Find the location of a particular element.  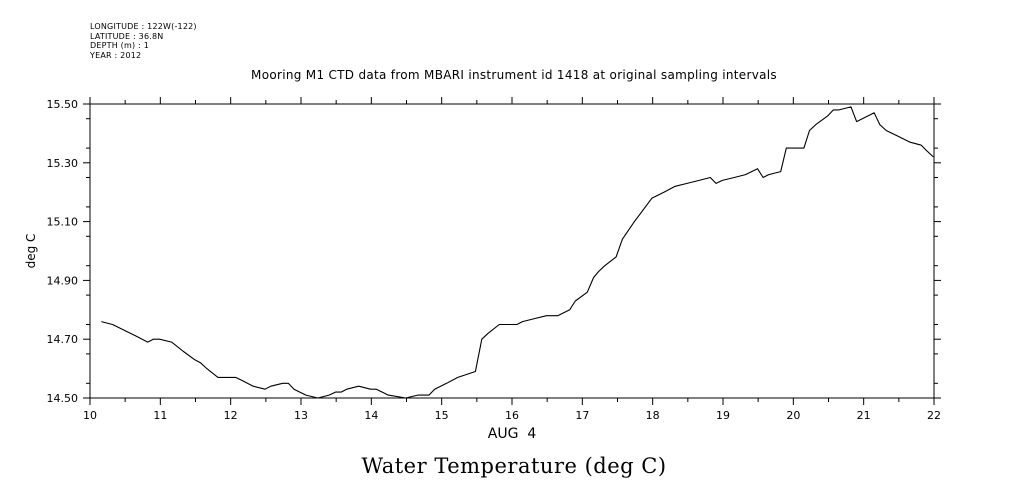

y-tick-labels: 14.50 14.70 14.90 15.10 15.30 15.50 is located at coordinates (63, 251).